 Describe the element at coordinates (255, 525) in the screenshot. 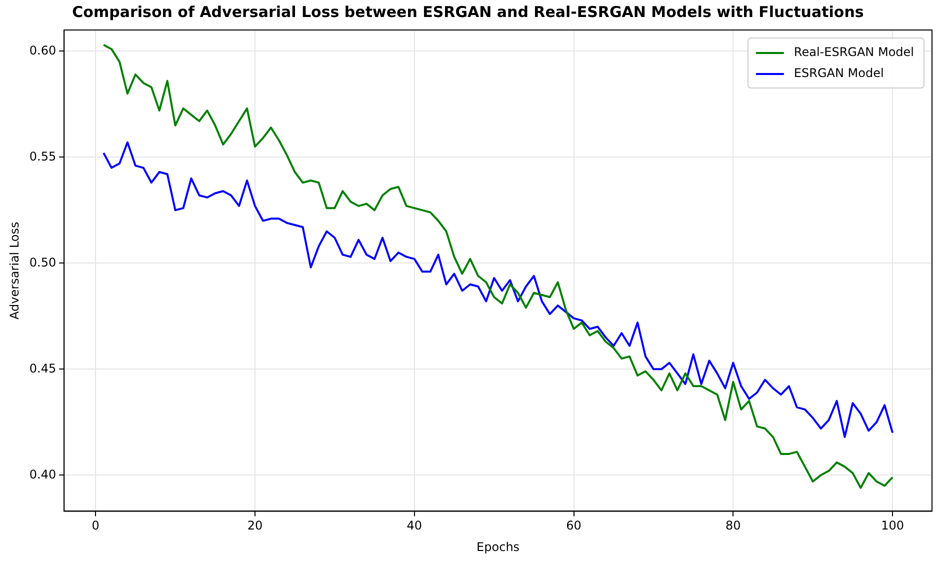

I see `x-tick-label: 20` at that location.